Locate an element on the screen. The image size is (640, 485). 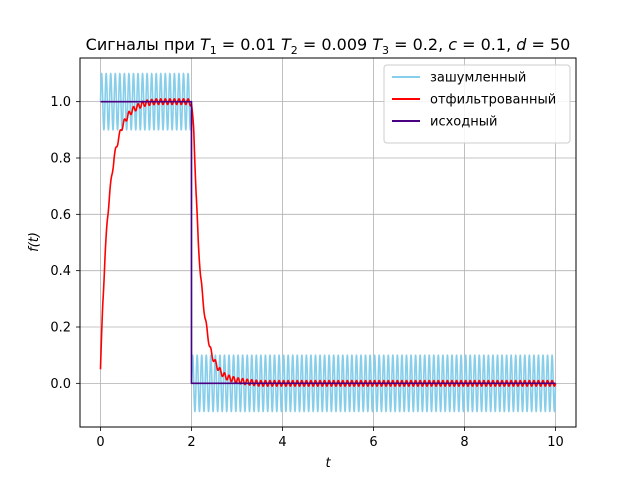
title-symbol: c is located at coordinates (452, 44).